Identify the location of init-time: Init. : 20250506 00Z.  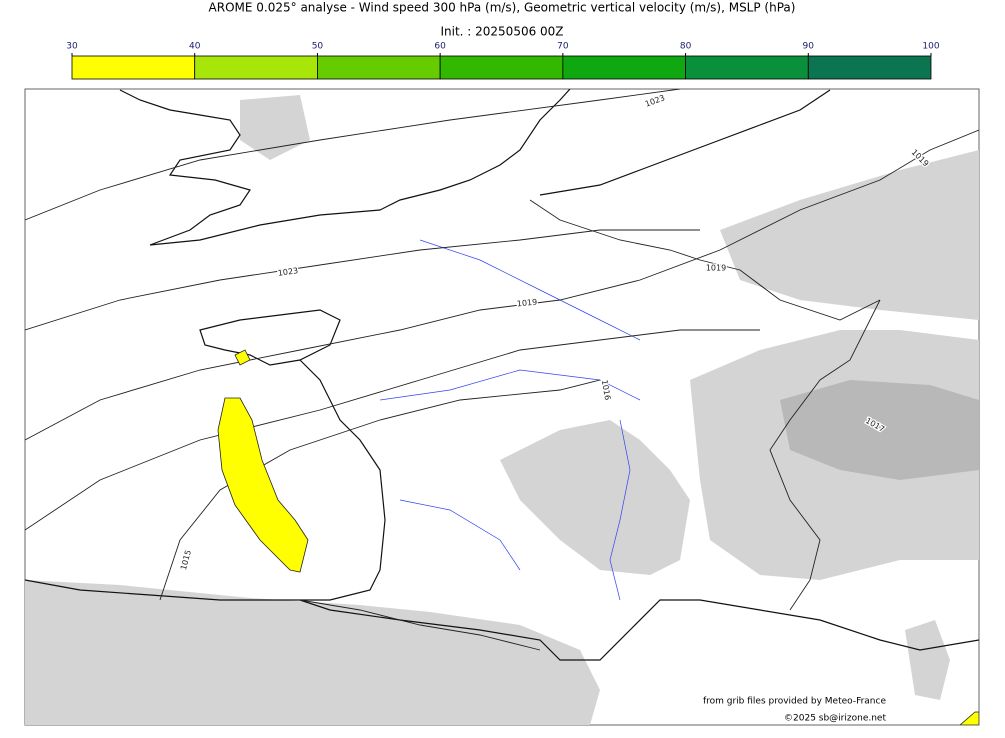
(501, 32).